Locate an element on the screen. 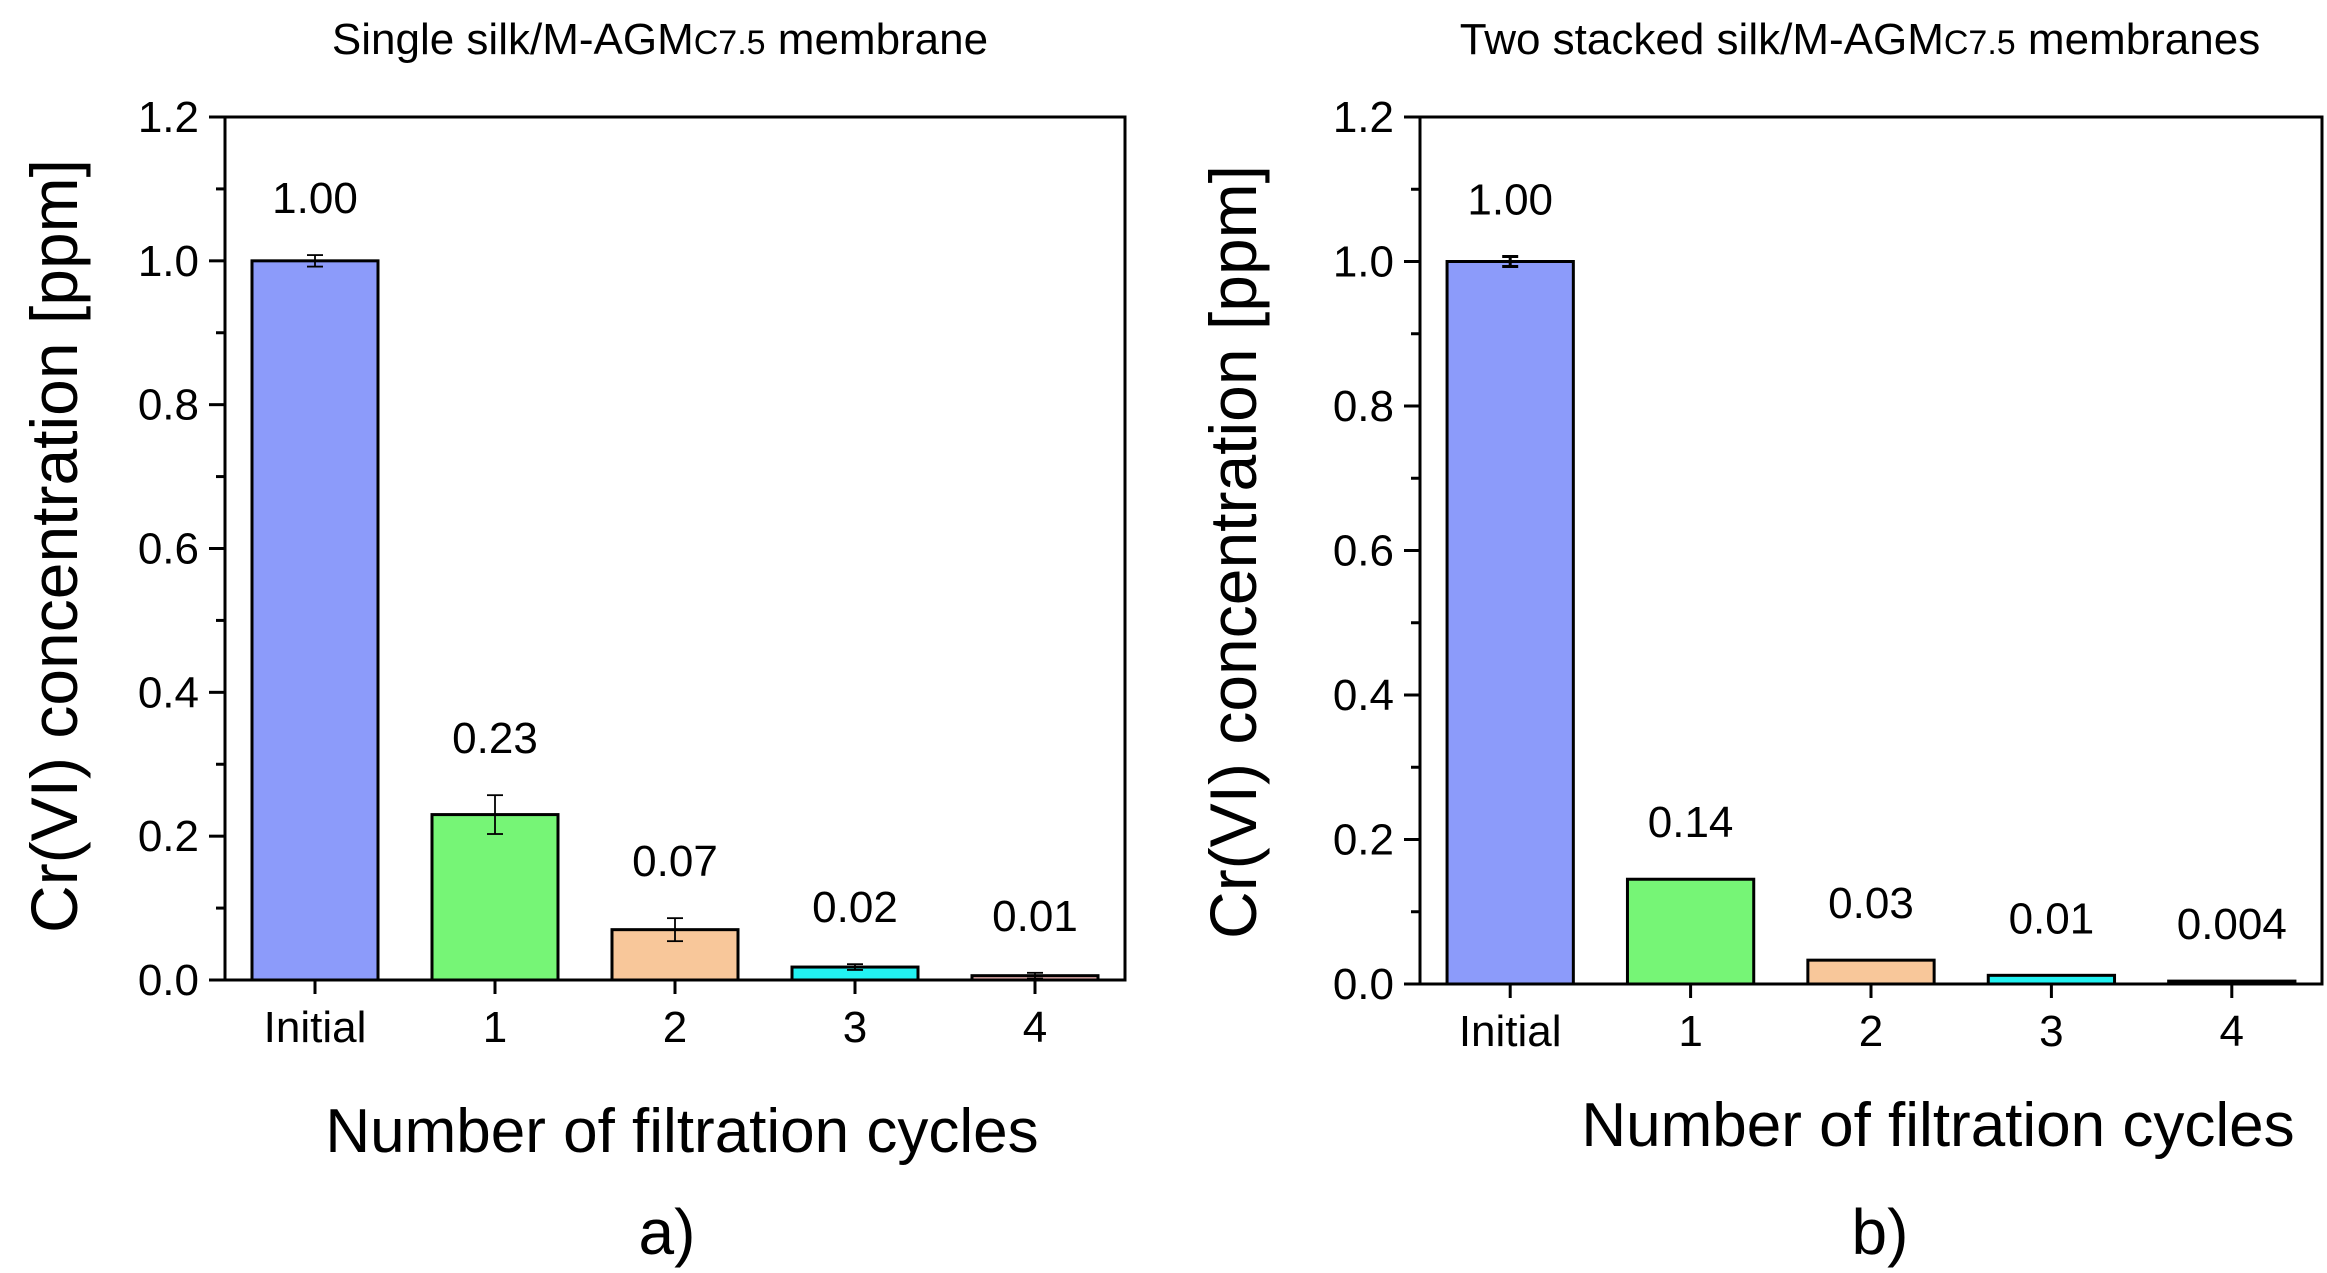 The width and height of the screenshot is (2327, 1273). panel-a-value-label-1: 0.23 is located at coordinates (495, 738).